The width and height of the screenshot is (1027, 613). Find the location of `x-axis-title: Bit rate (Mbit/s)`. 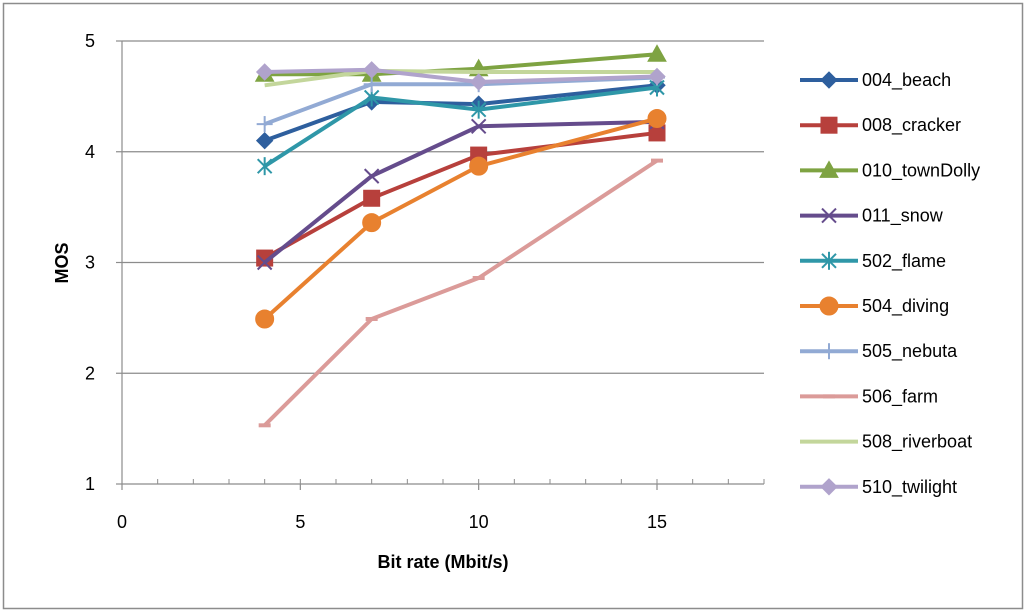

x-axis-title: Bit rate (Mbit/s) is located at coordinates (442, 562).